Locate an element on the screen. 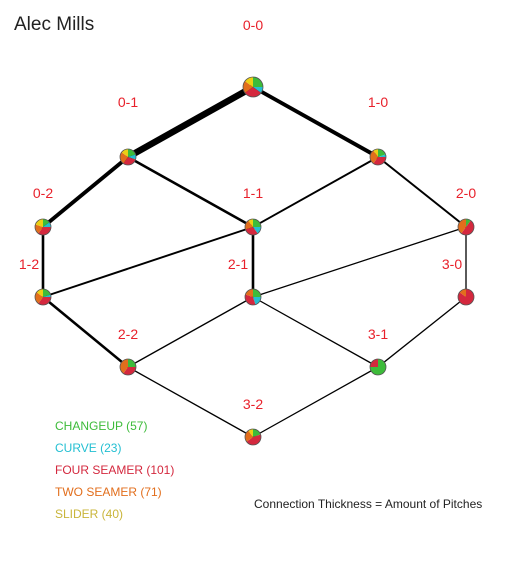  count-label-3-1: 3-1 is located at coordinates (378, 334).